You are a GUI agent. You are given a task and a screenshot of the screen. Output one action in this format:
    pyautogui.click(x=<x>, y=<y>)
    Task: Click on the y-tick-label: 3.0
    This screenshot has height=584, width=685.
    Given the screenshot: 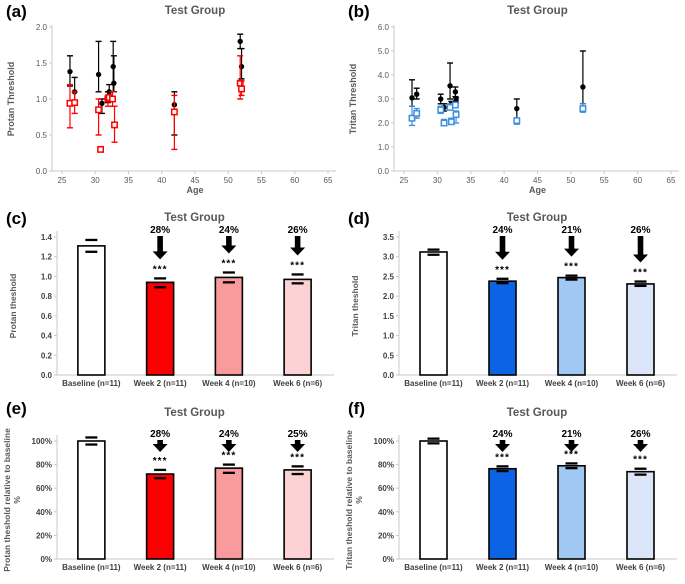 What is the action you would take?
    pyautogui.click(x=384, y=99)
    